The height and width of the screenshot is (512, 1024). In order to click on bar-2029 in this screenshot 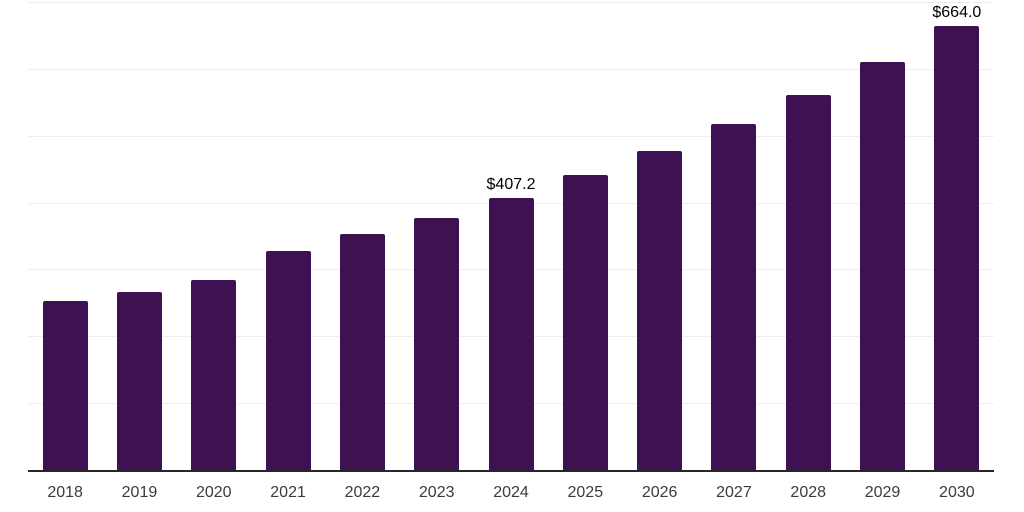, I will do `click(883, 265)`.